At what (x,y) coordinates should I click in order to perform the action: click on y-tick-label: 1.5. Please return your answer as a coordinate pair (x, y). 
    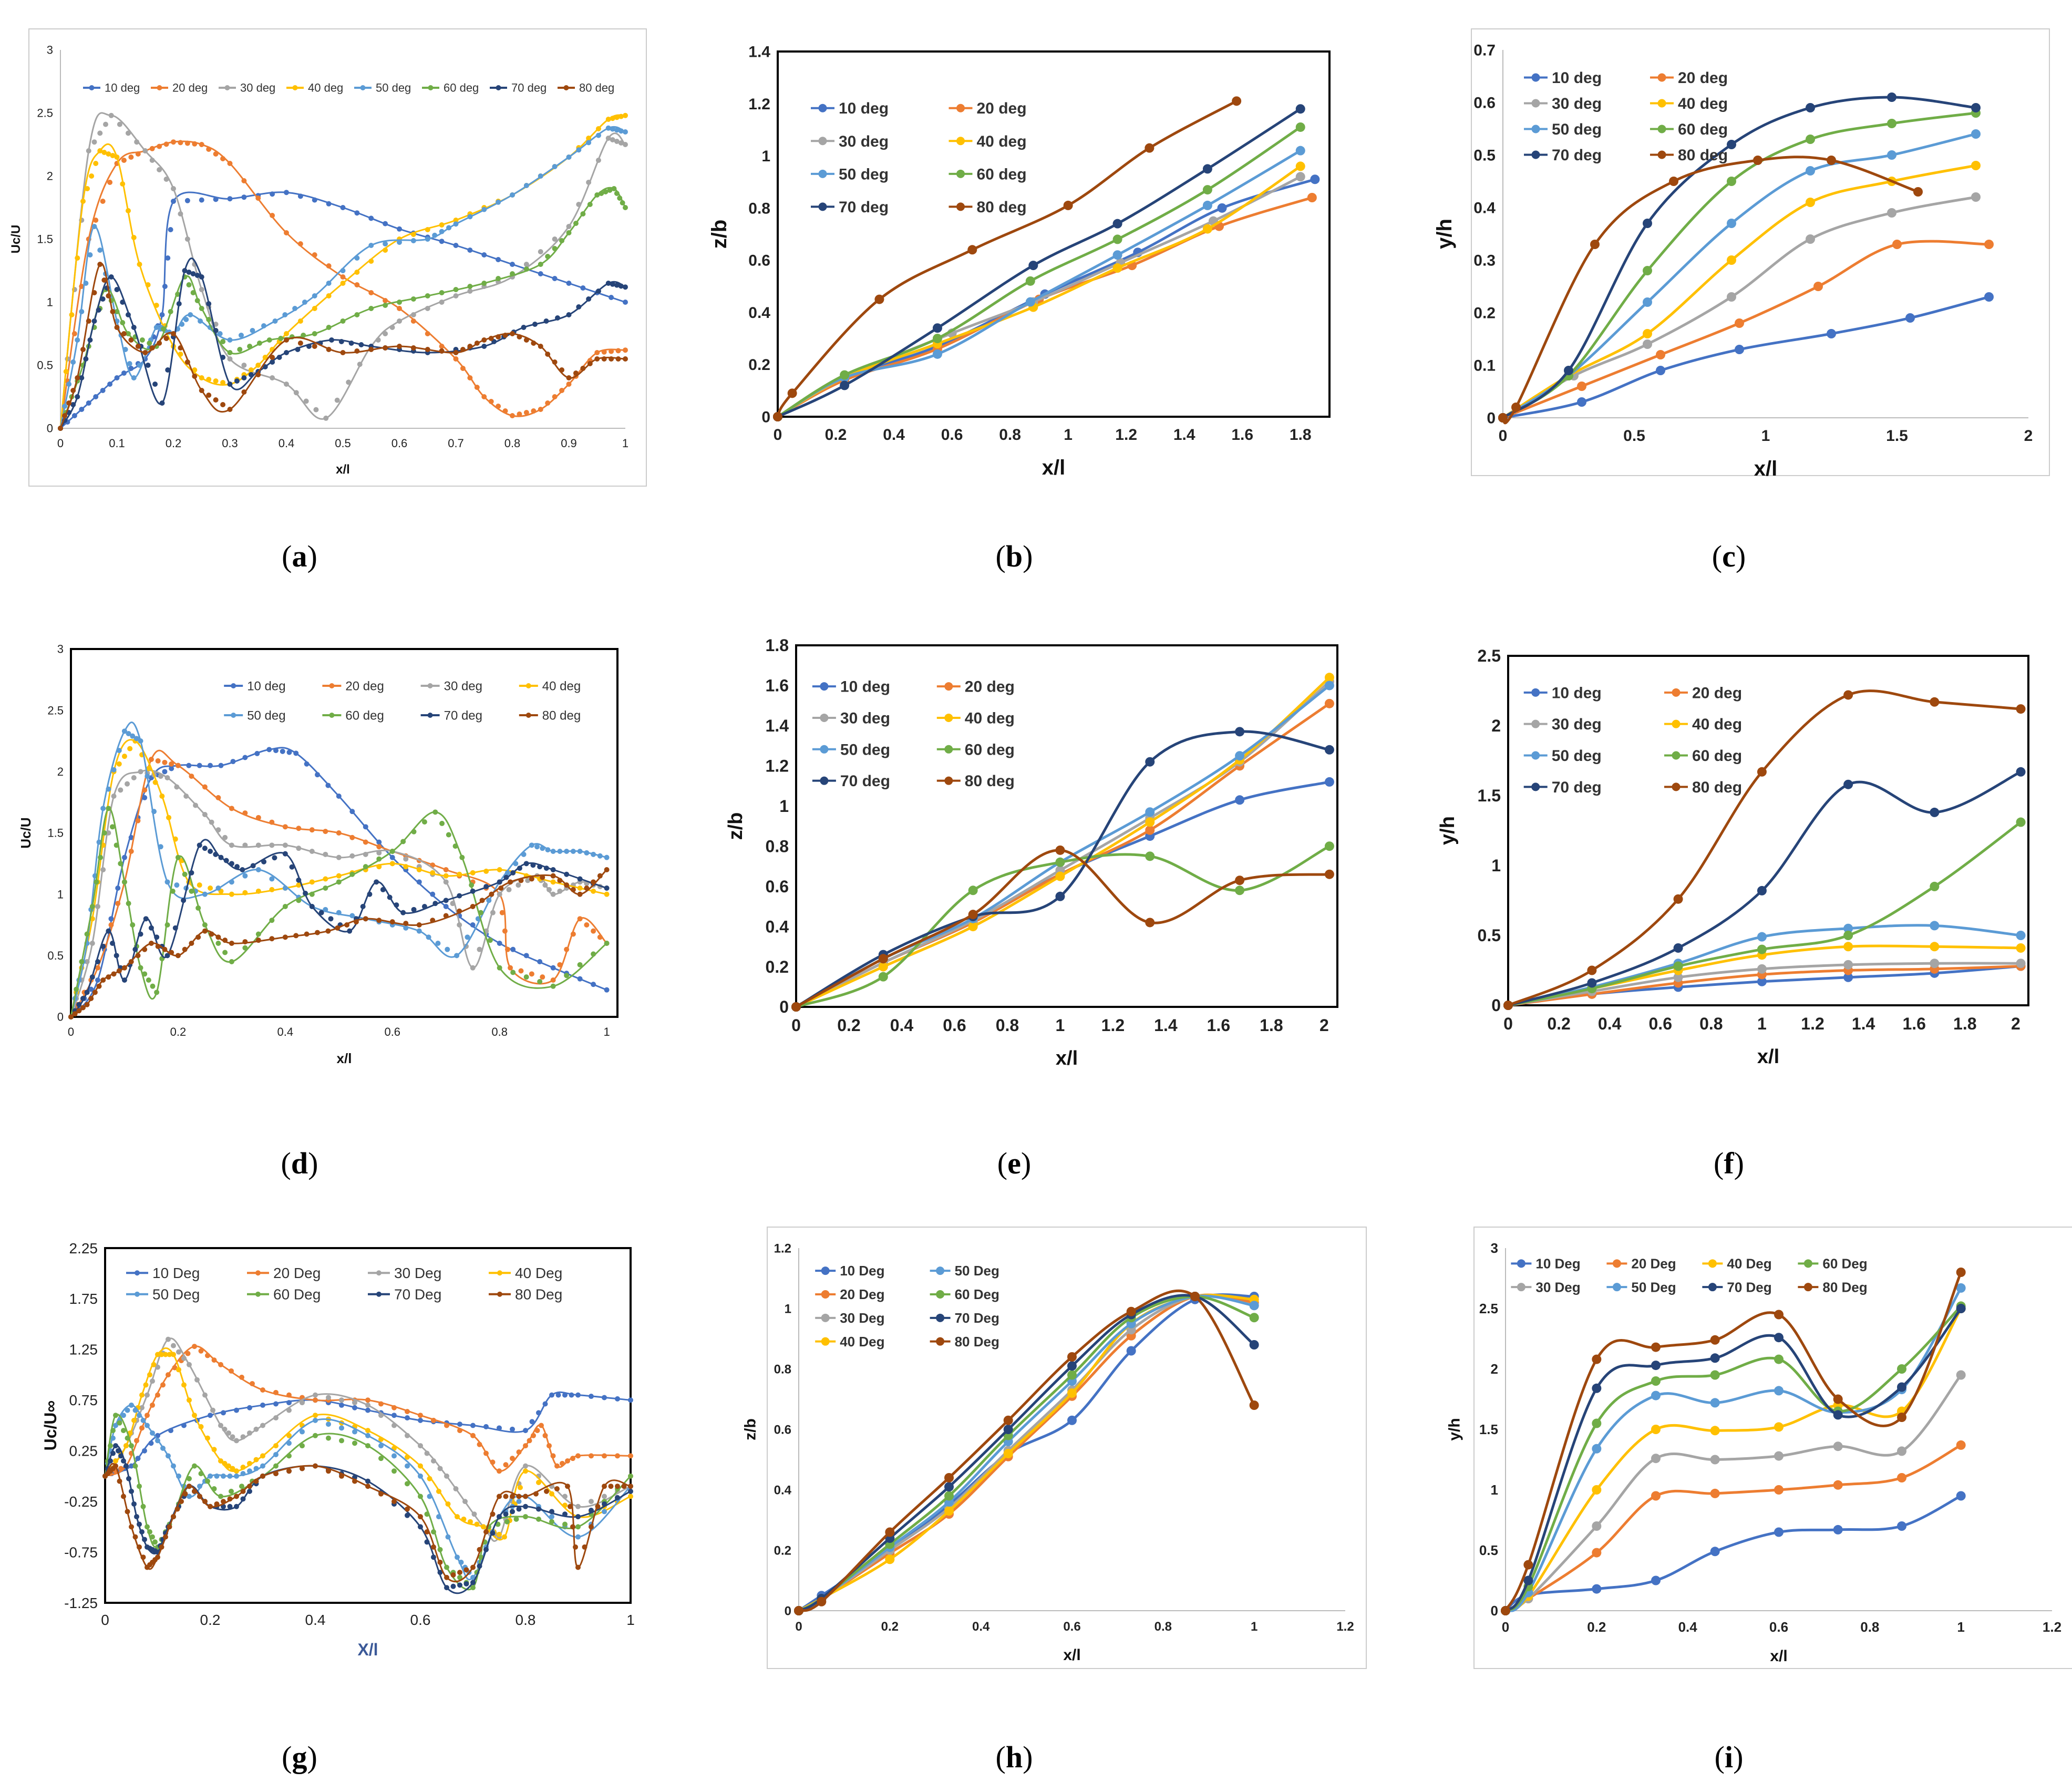
    Looking at the image, I should click on (1488, 1429).